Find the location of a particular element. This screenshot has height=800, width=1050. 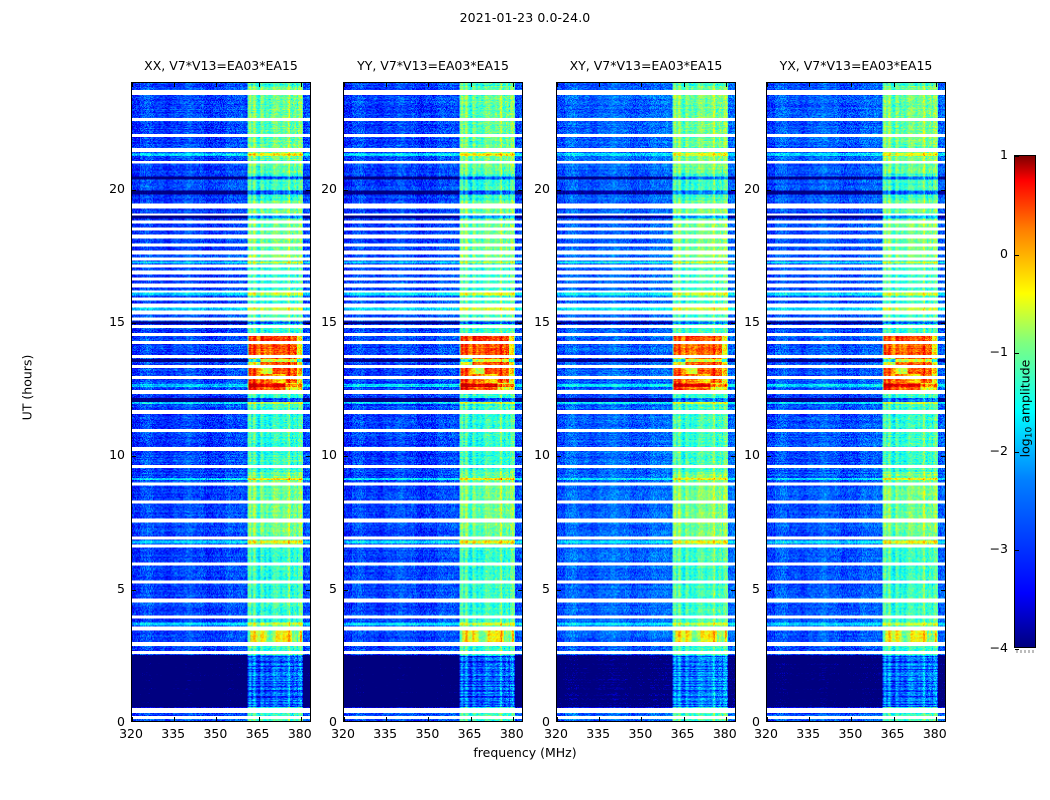

spectrogram-image-xy is located at coordinates (646, 402).